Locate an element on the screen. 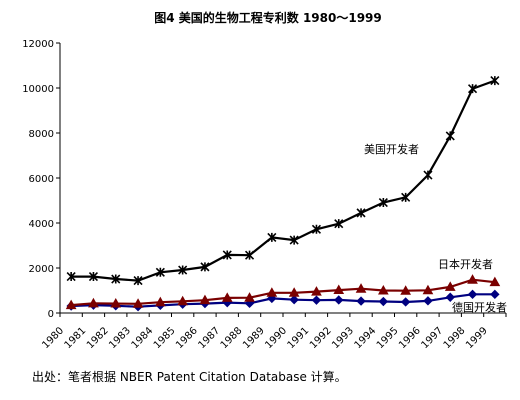 Image resolution: width=520 pixels, height=400 pixels. y-tick-label: 6000 is located at coordinates (41, 179).